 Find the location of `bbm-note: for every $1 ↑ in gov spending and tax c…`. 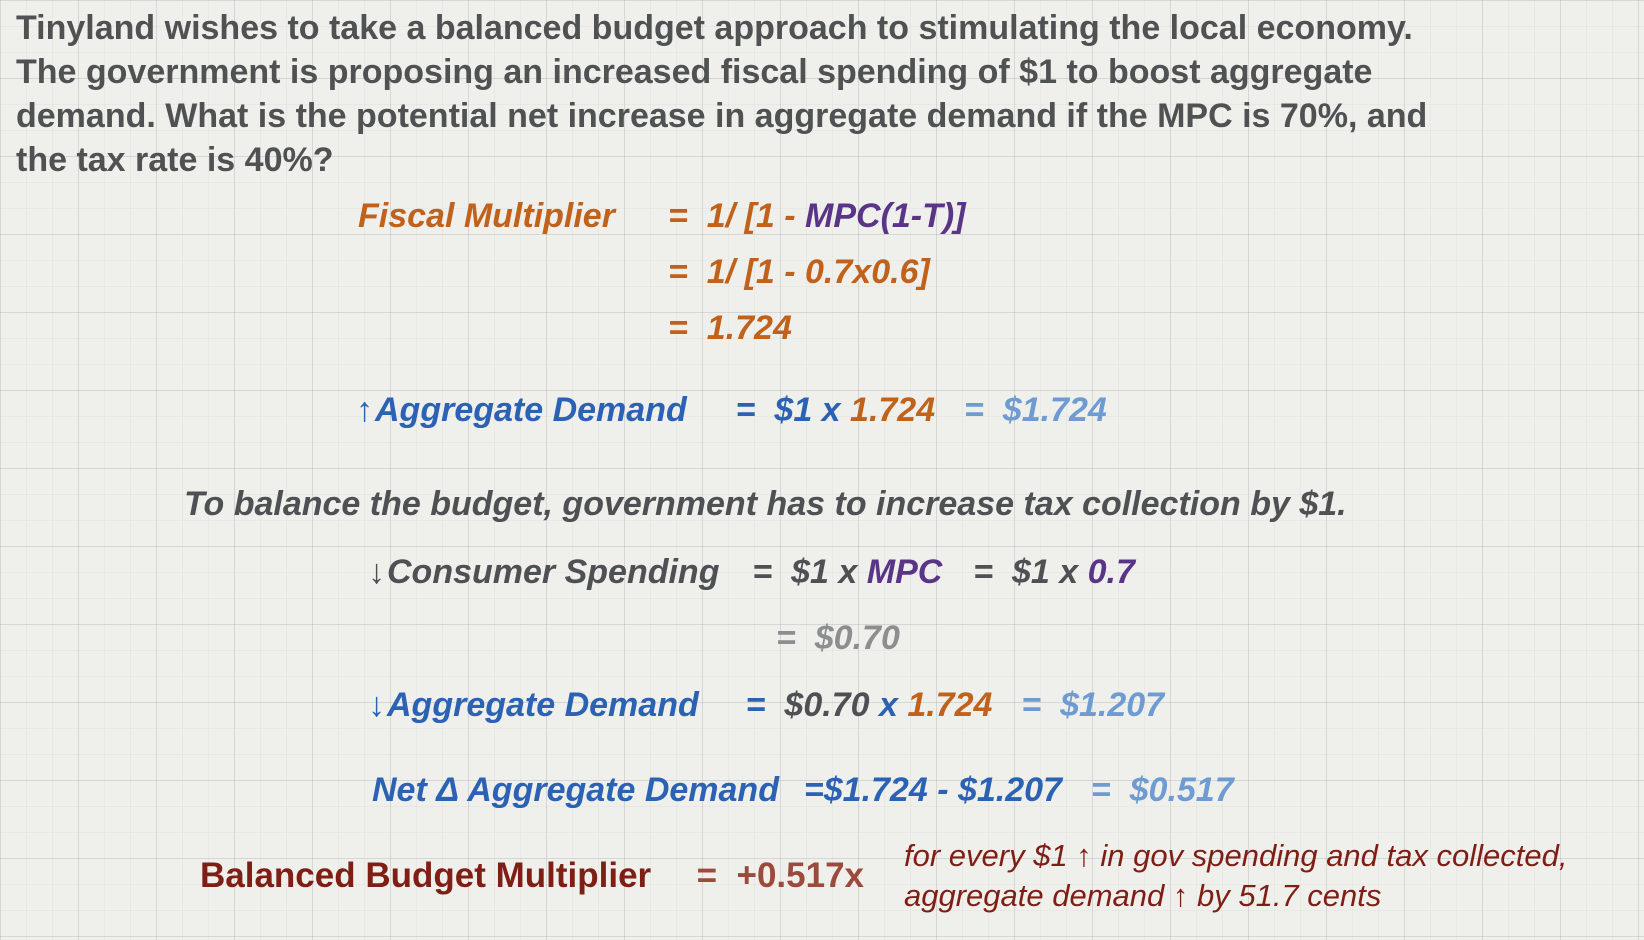

bbm-note: for every $1 ↑ in gov spending and tax c… is located at coordinates (1235, 876).